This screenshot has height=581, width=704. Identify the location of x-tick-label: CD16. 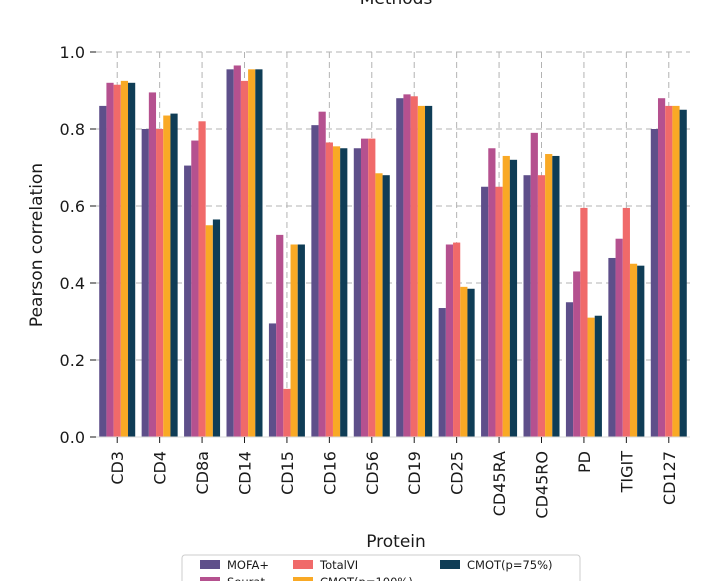
(329, 473).